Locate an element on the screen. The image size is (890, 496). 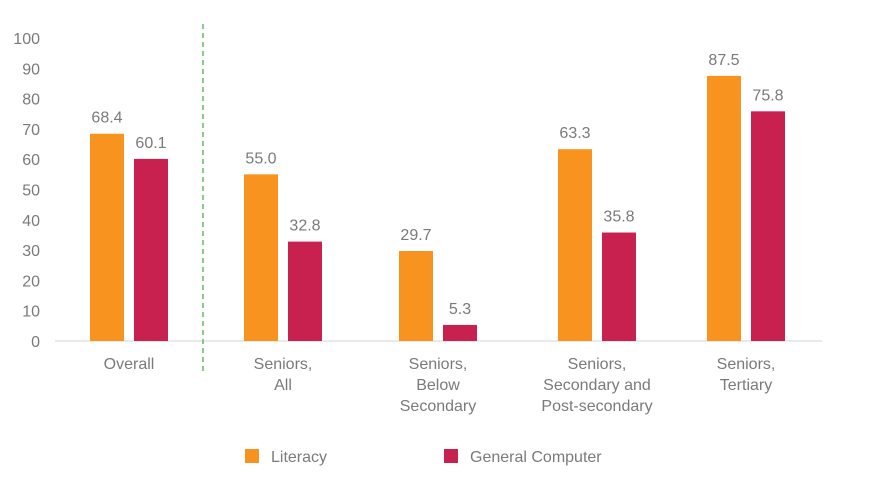
y-tick-label: 60 is located at coordinates (31, 160).